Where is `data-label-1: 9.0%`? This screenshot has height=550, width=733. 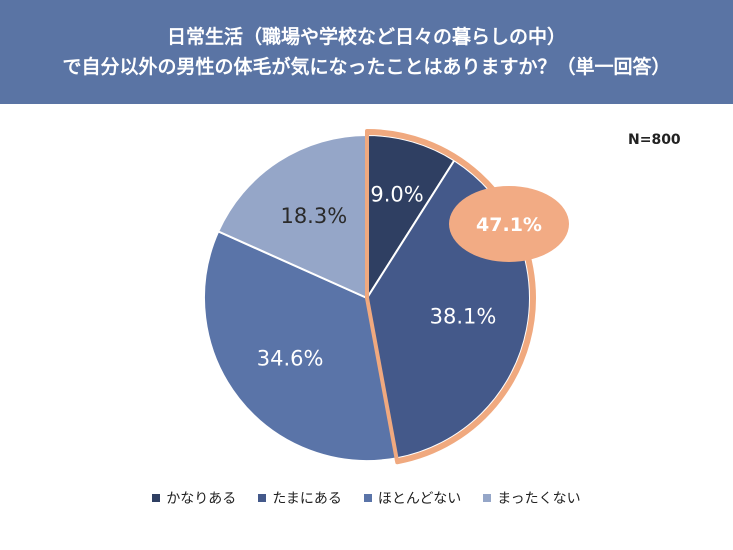 data-label-1: 9.0% is located at coordinates (396, 195).